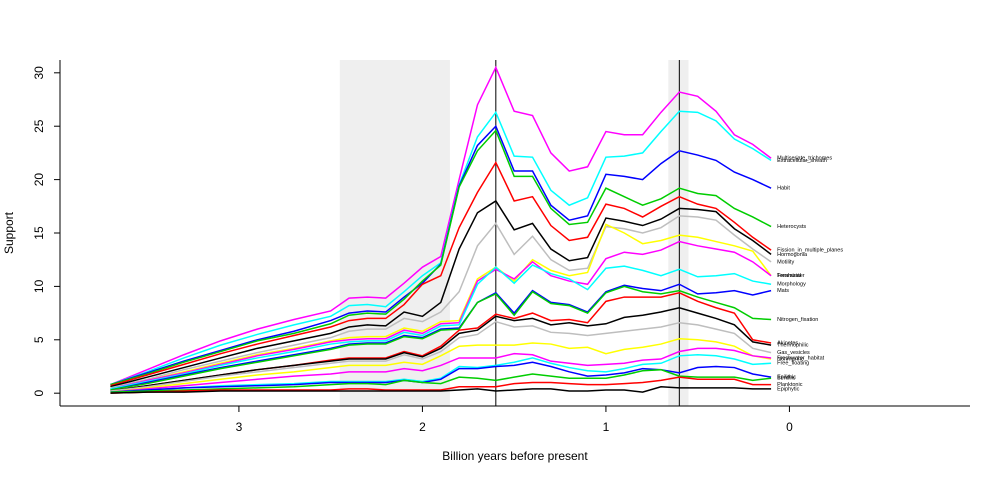 The width and height of the screenshot is (1000, 480). What do you see at coordinates (39, 233) in the screenshot?
I see `y-tick-label: 15` at bounding box center [39, 233].